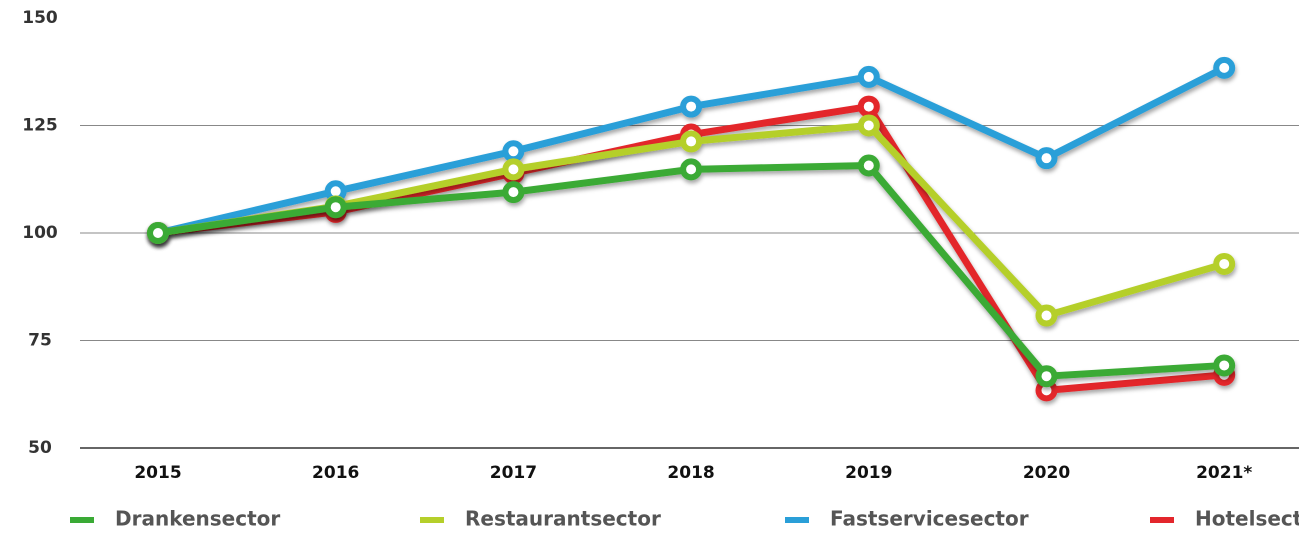 The image size is (1299, 533). Describe the element at coordinates (40, 341) in the screenshot. I see `y-tick-label: 75` at that location.